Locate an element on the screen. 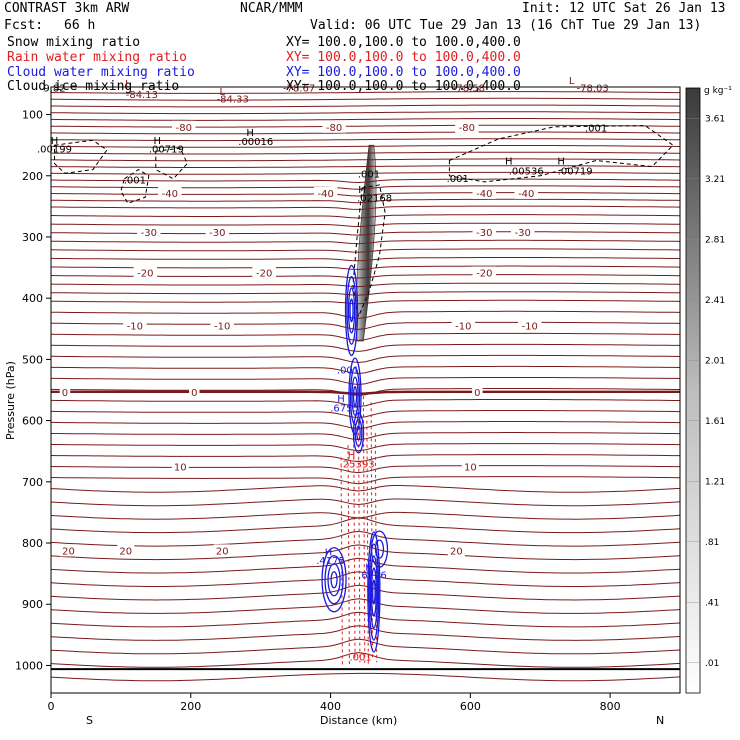 This screenshot has width=740, height=740. colorbar-label: .41 is located at coordinates (712, 603).